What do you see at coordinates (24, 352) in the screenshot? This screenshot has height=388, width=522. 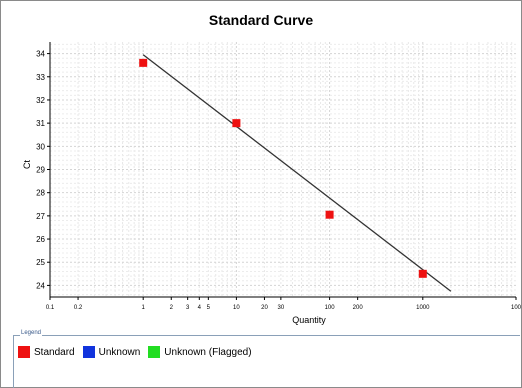 I see `legend-swatch-standard` at bounding box center [24, 352].